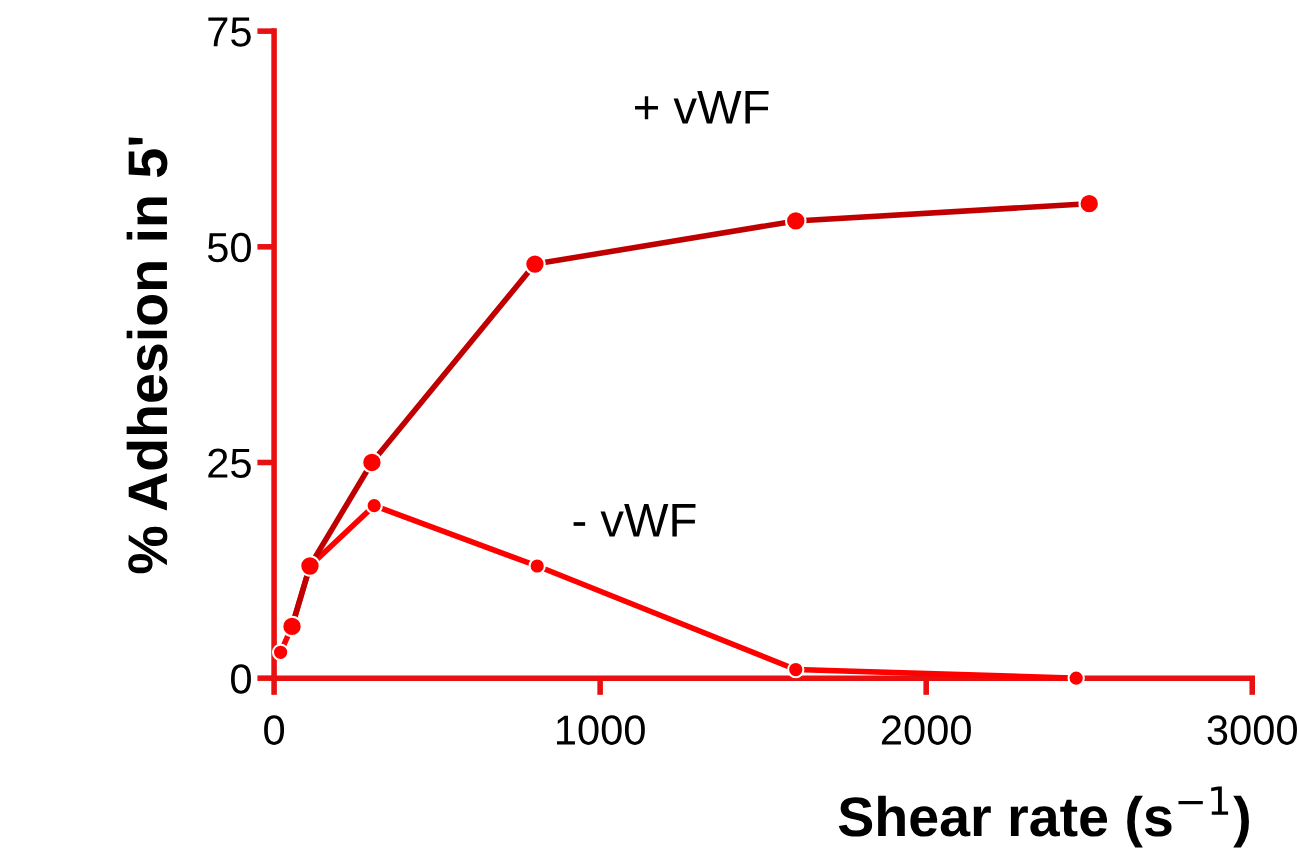  What do you see at coordinates (1043, 817) in the screenshot?
I see `x-axis-title: Shear rate (s$^{−1}$)` at bounding box center [1043, 817].